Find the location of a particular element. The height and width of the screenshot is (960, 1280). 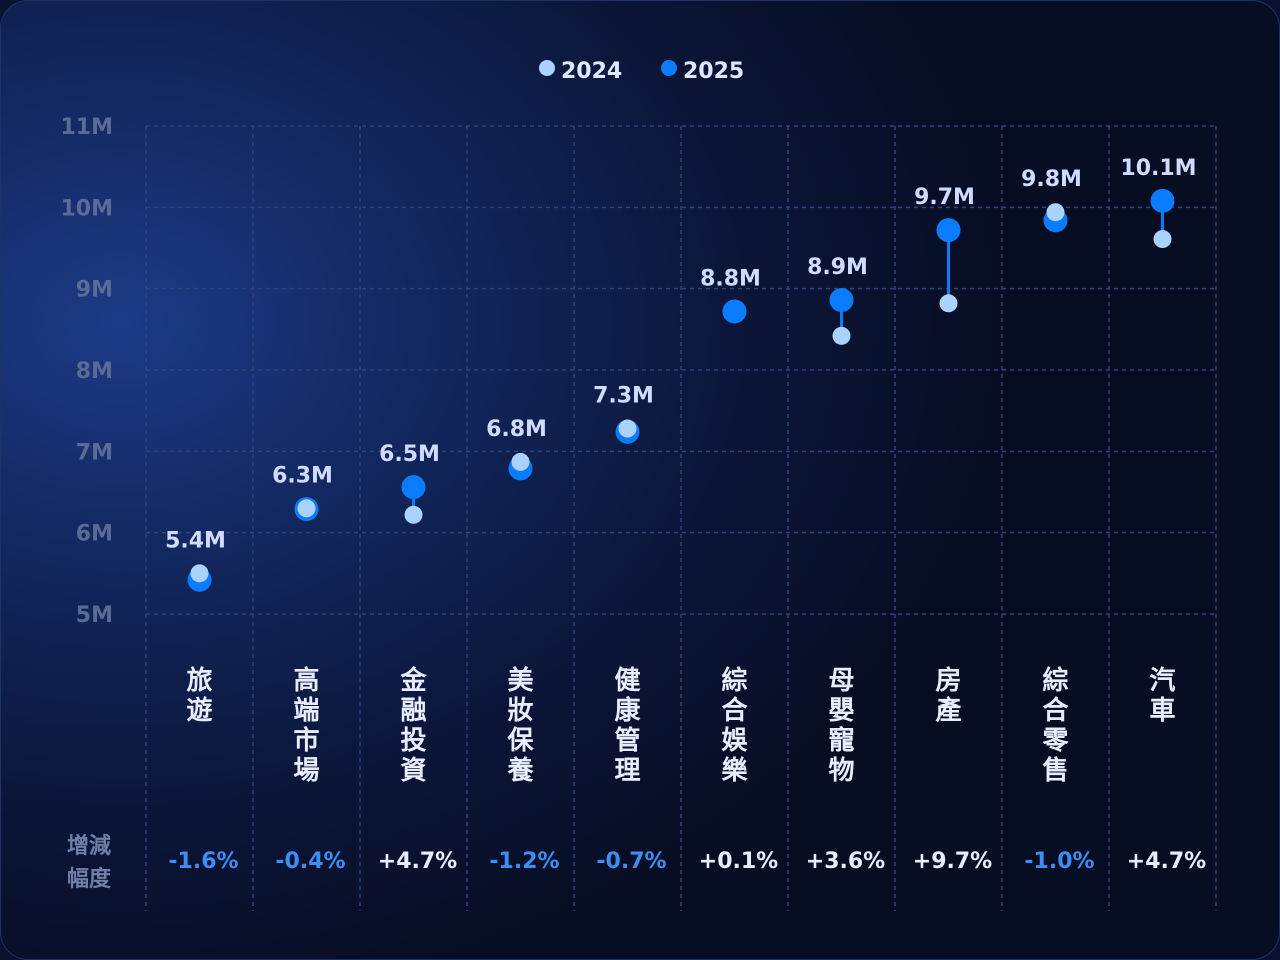

category-label: 美妝保養 is located at coordinates (520, 725).